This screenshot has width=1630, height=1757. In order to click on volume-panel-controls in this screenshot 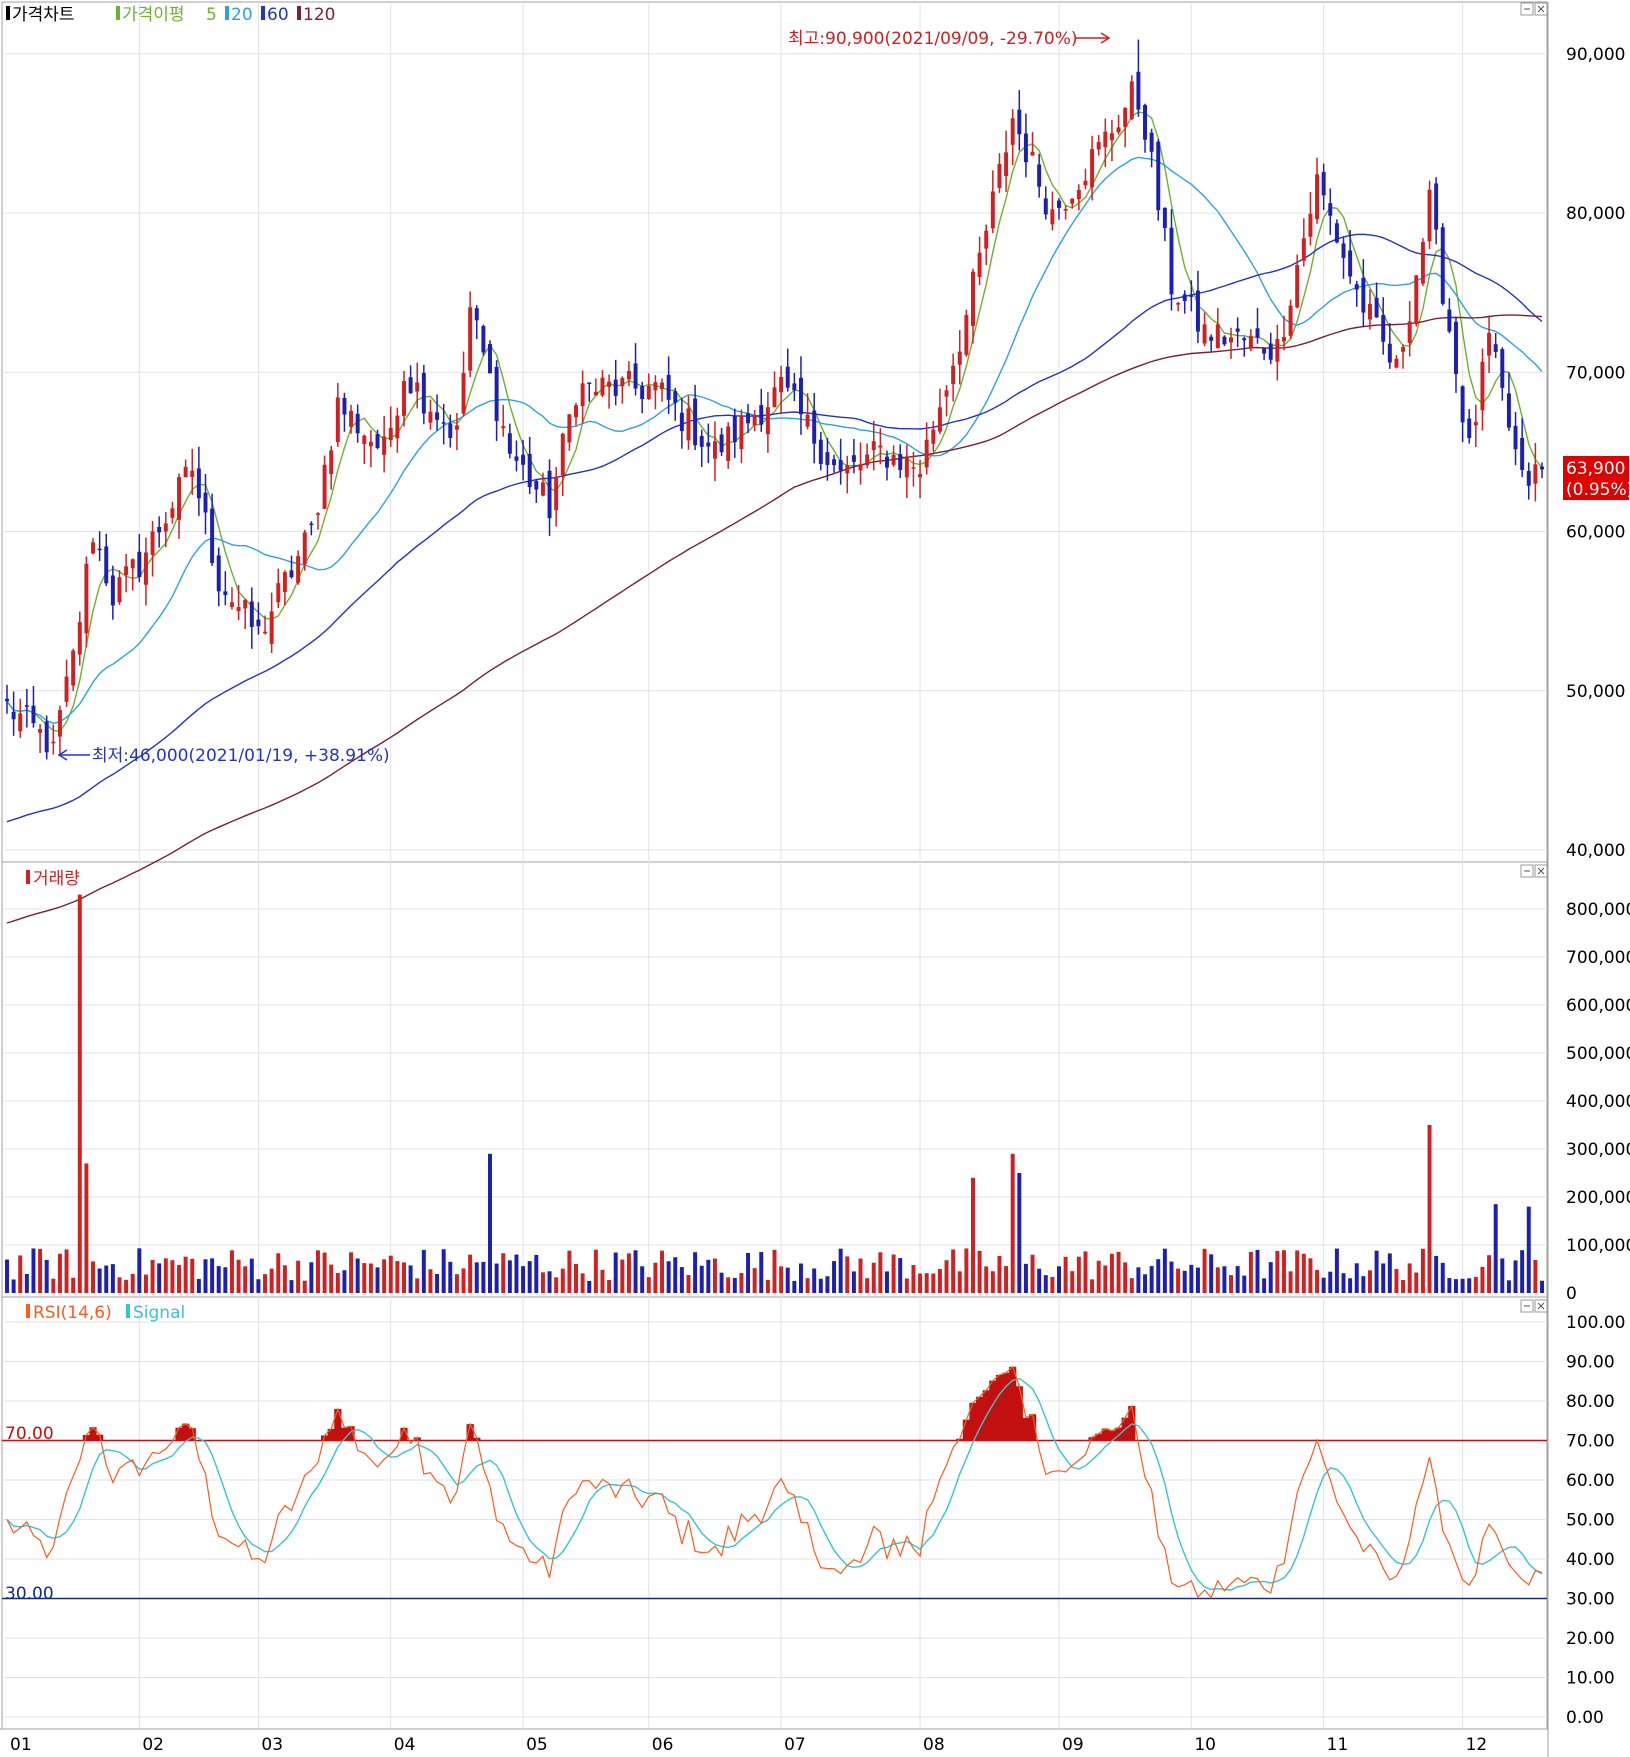, I will do `click(1534, 871)`.